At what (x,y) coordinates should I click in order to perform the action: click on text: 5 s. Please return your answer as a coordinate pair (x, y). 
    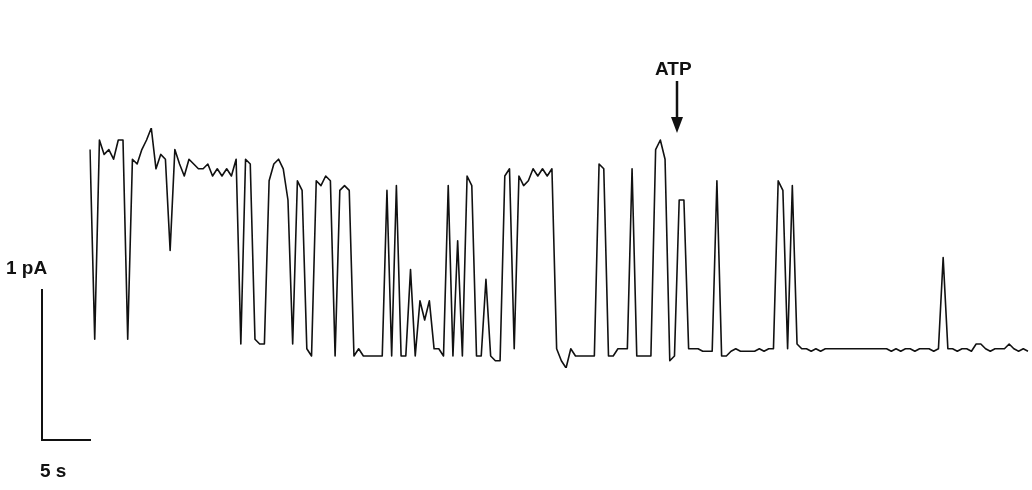
    Looking at the image, I should click on (53, 471).